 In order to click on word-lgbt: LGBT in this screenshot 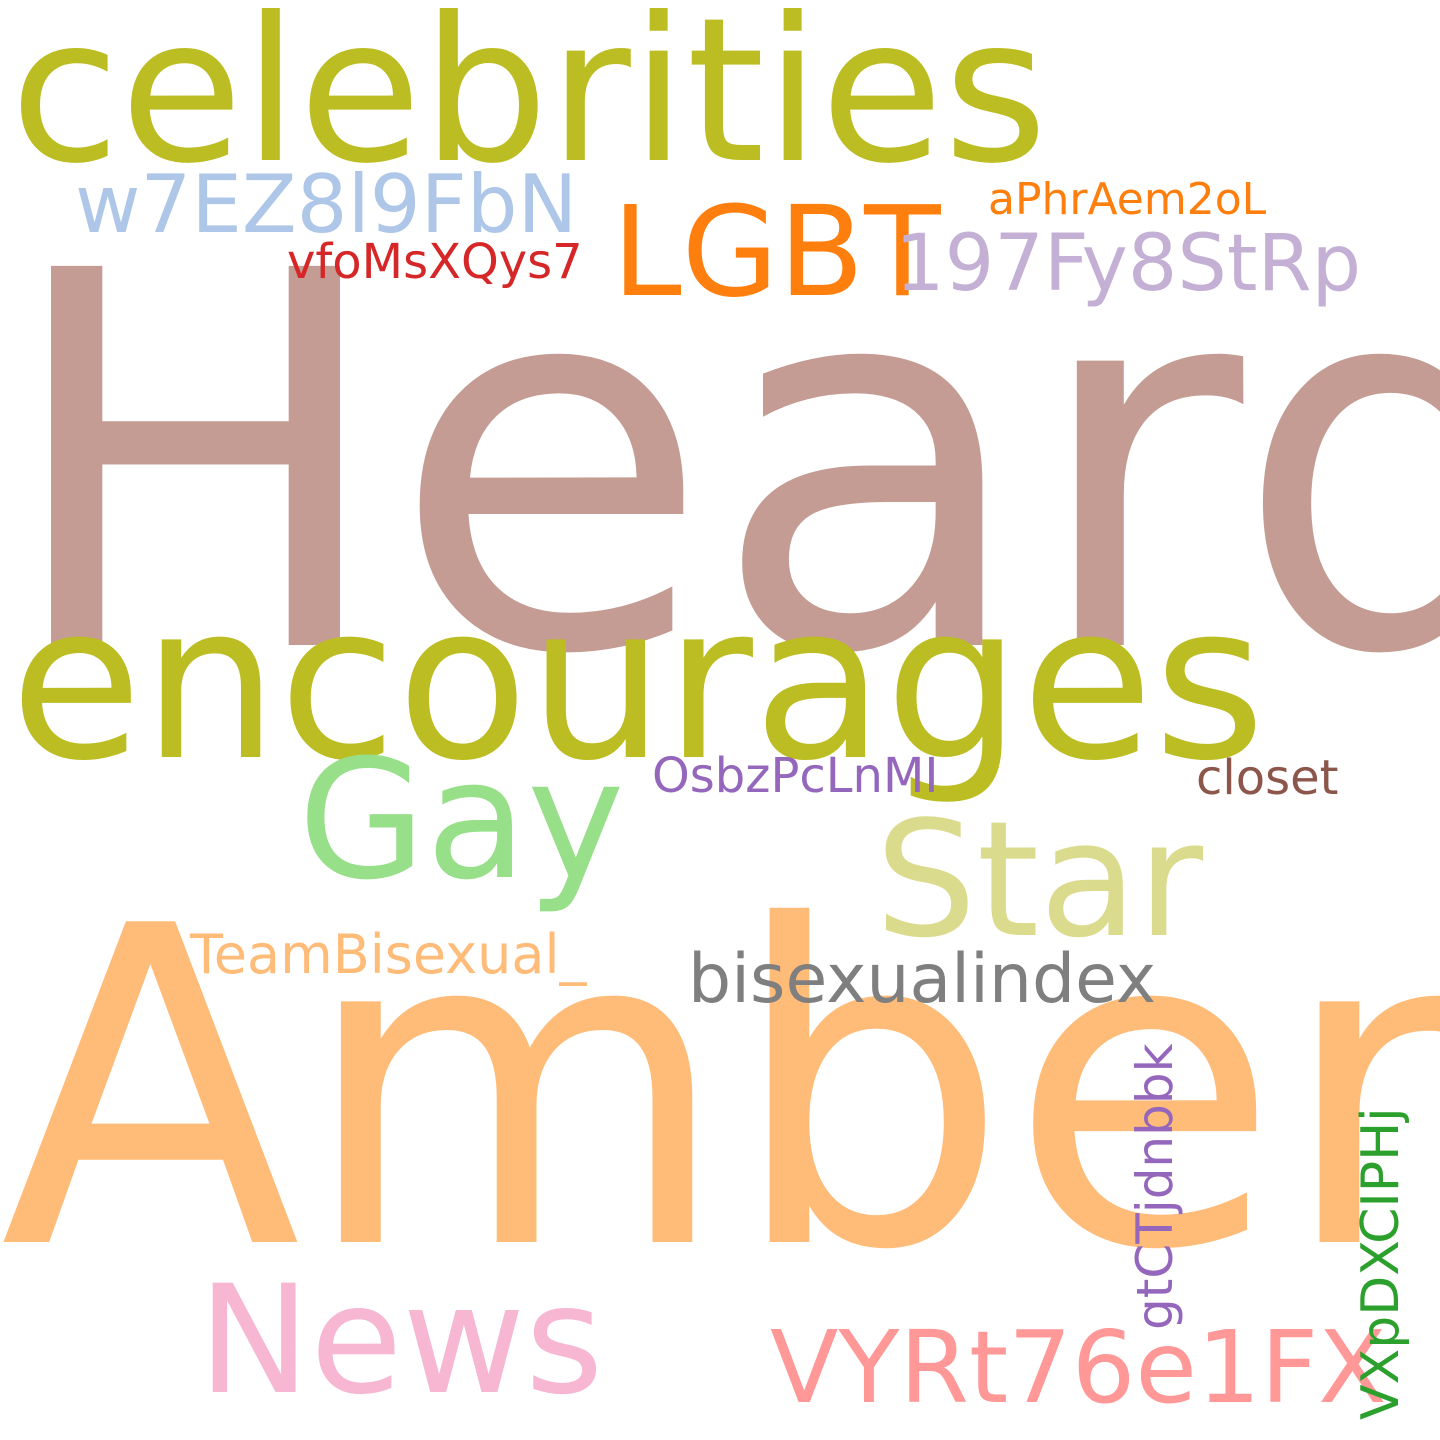, I will do `click(776, 252)`.